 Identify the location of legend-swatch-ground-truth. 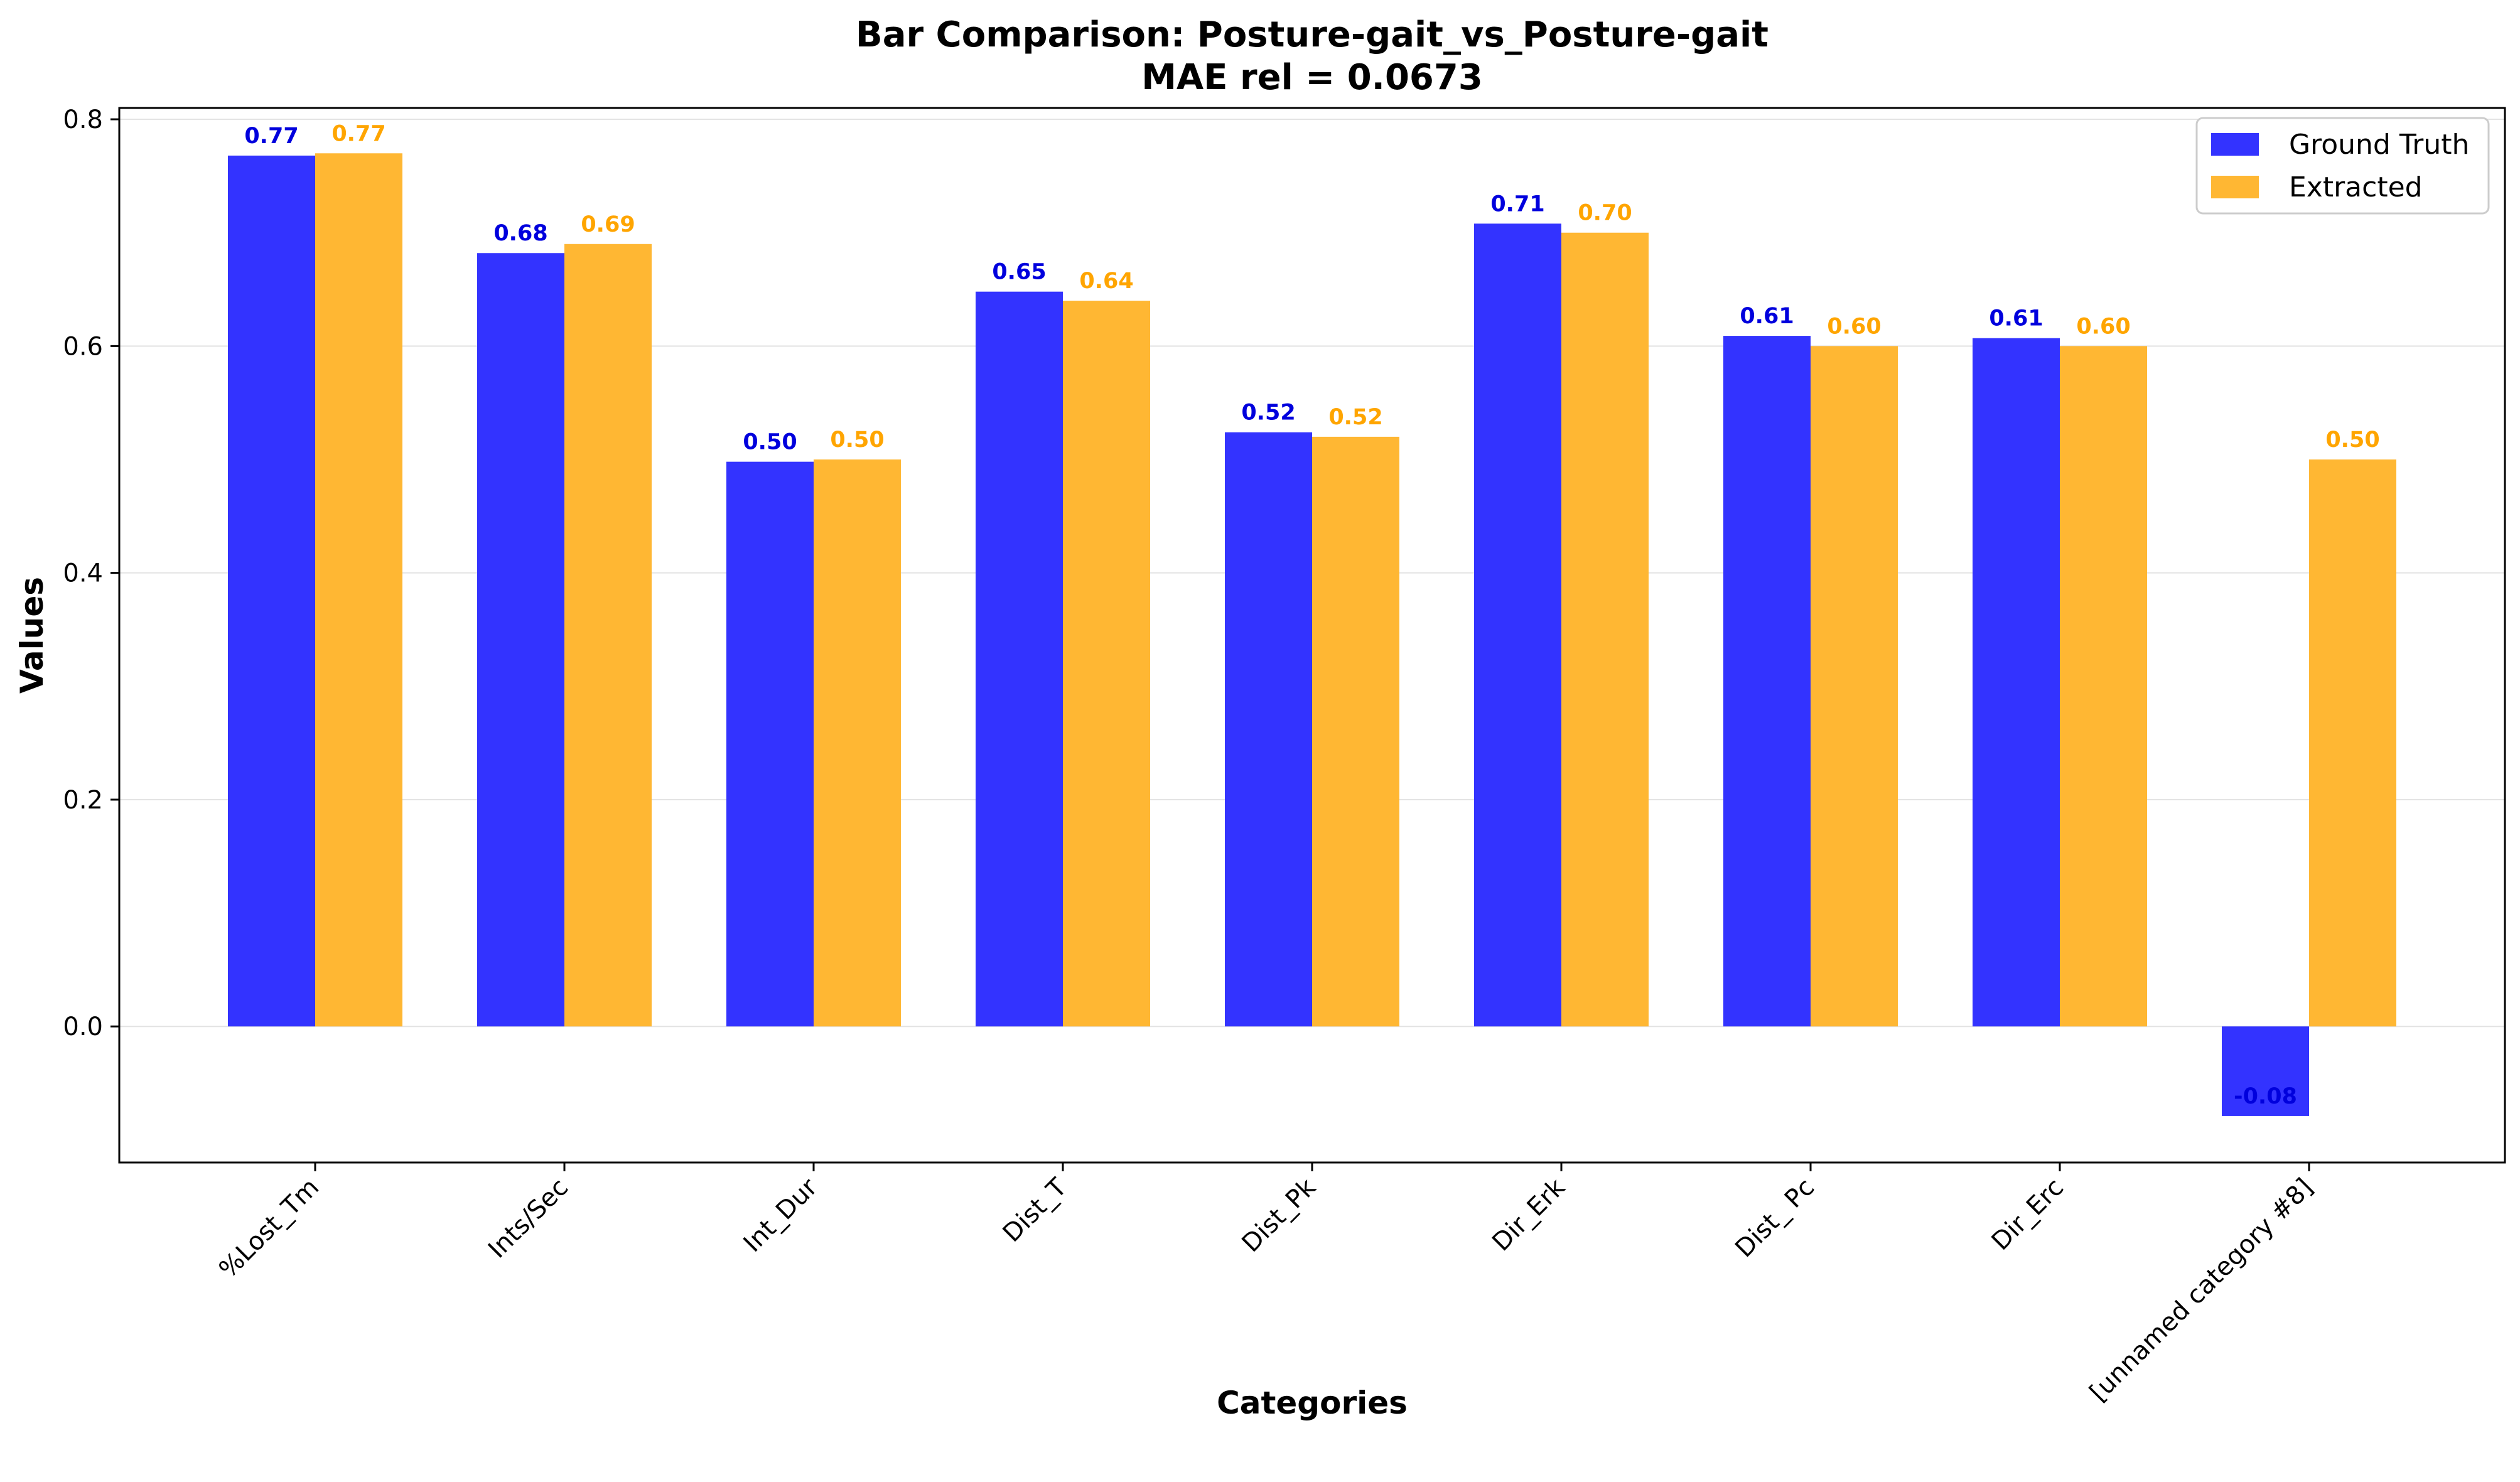
(2235, 144).